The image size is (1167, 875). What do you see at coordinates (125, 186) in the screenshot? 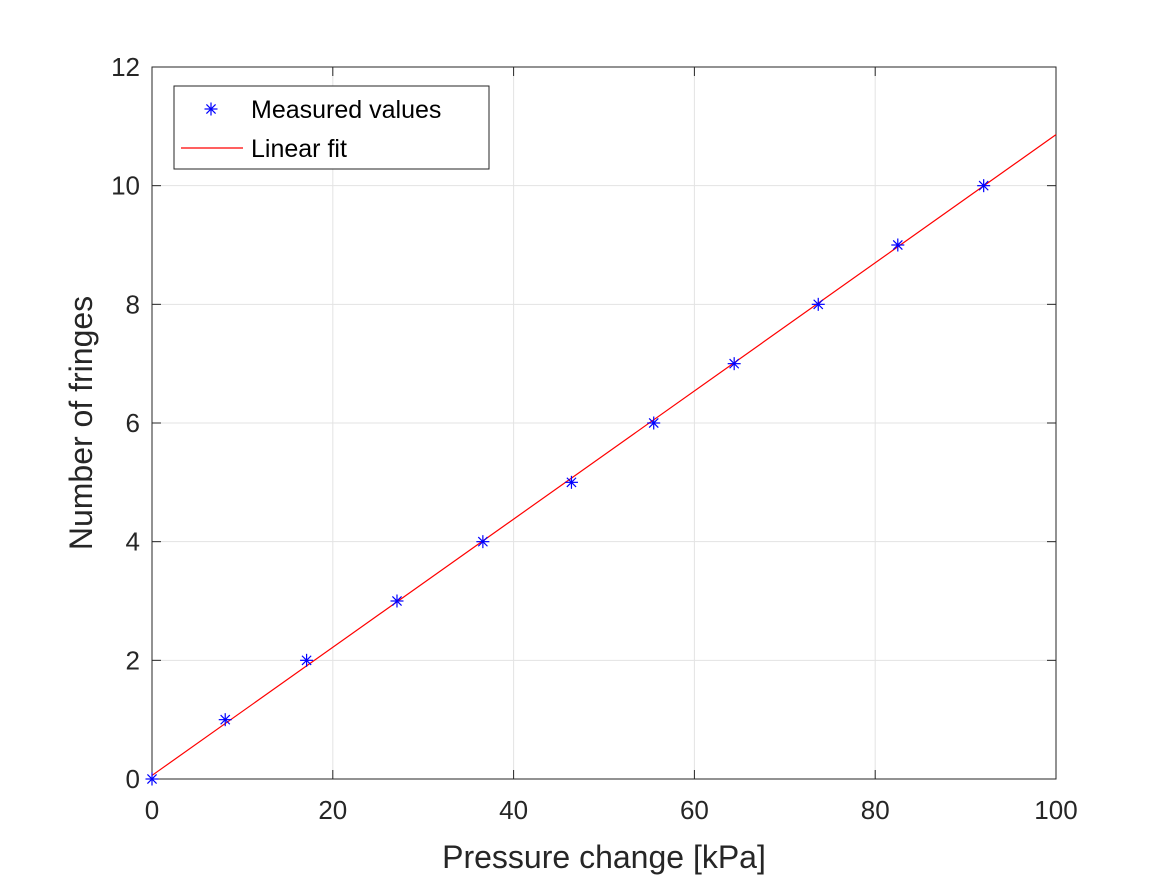
I see `y-tick-label: 10` at bounding box center [125, 186].